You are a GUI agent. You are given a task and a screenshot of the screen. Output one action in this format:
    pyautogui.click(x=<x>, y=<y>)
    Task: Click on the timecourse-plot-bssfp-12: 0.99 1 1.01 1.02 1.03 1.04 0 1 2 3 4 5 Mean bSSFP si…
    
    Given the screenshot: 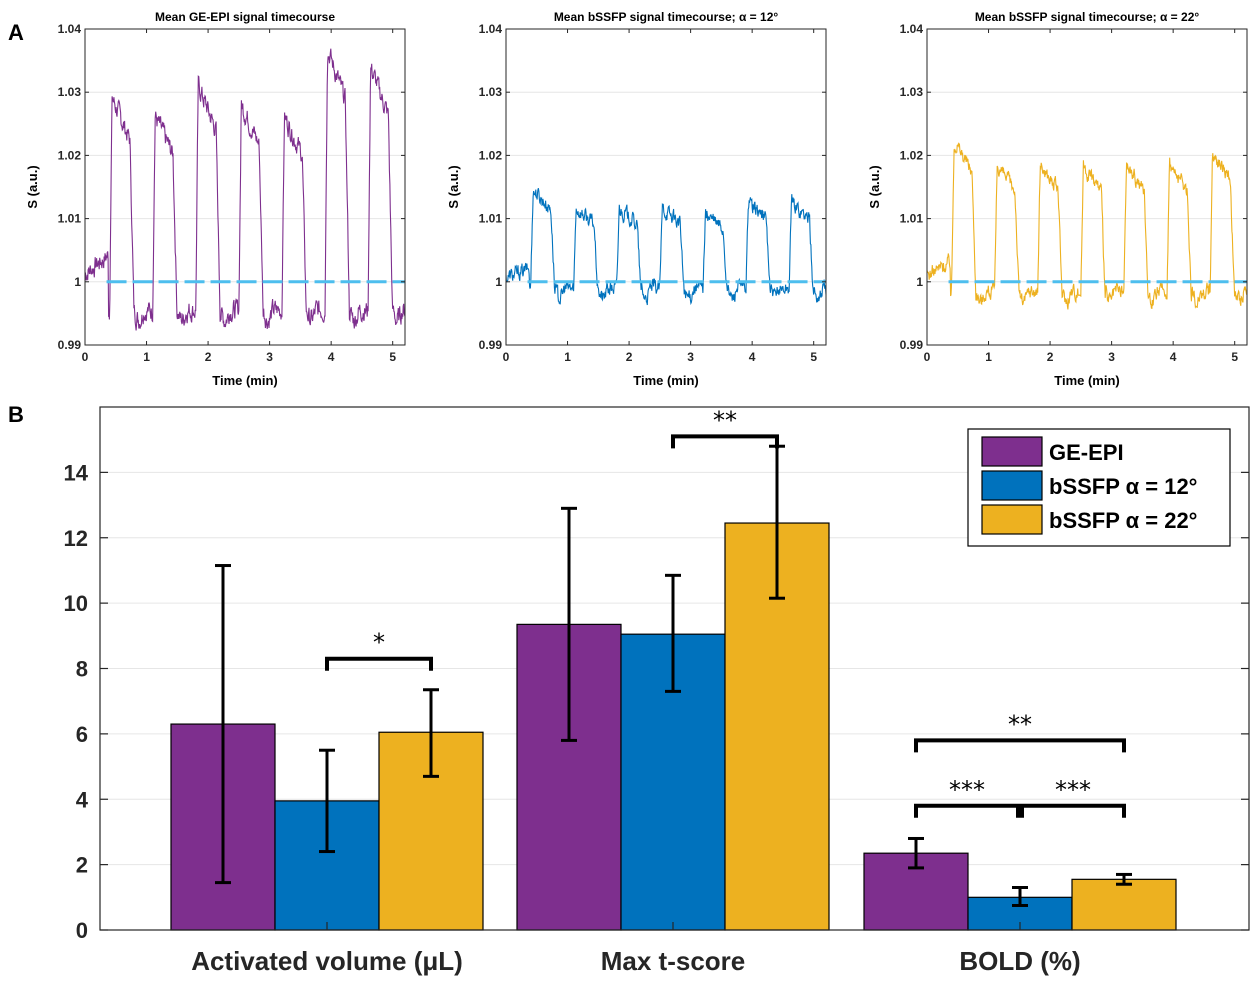 What is the action you would take?
    pyautogui.click(x=636, y=199)
    